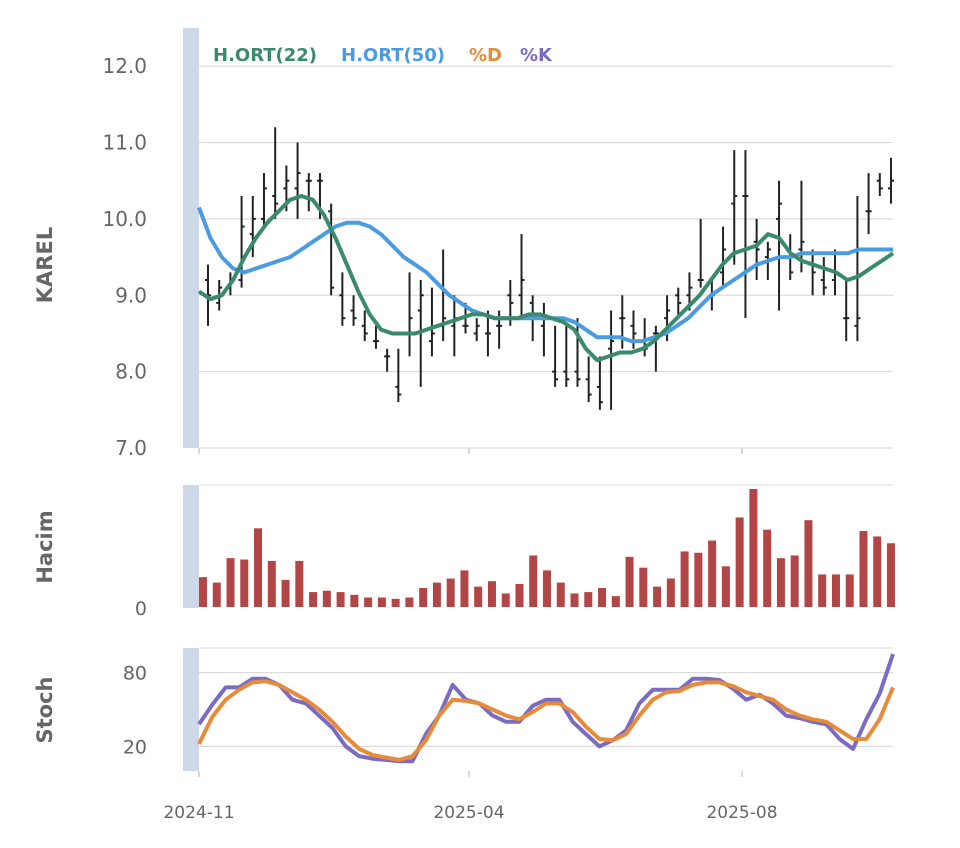  Describe the element at coordinates (135, 747) in the screenshot. I see `stochastic-y-tick-label: 20` at that location.